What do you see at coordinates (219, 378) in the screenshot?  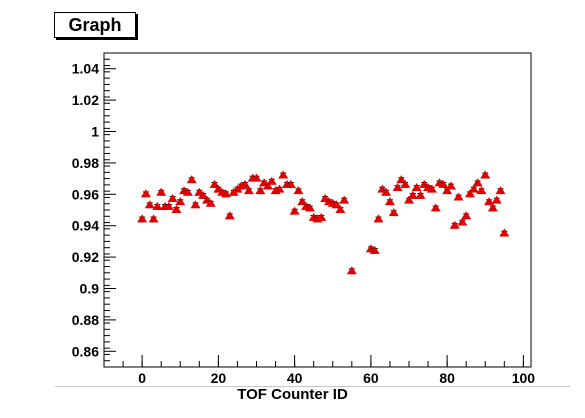 I see `x-tick-label: 20` at bounding box center [219, 378].